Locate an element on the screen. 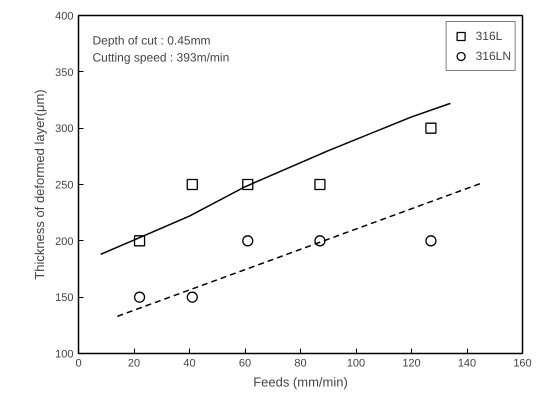 The width and height of the screenshot is (540, 403). legend-label: 316L is located at coordinates (489, 36).